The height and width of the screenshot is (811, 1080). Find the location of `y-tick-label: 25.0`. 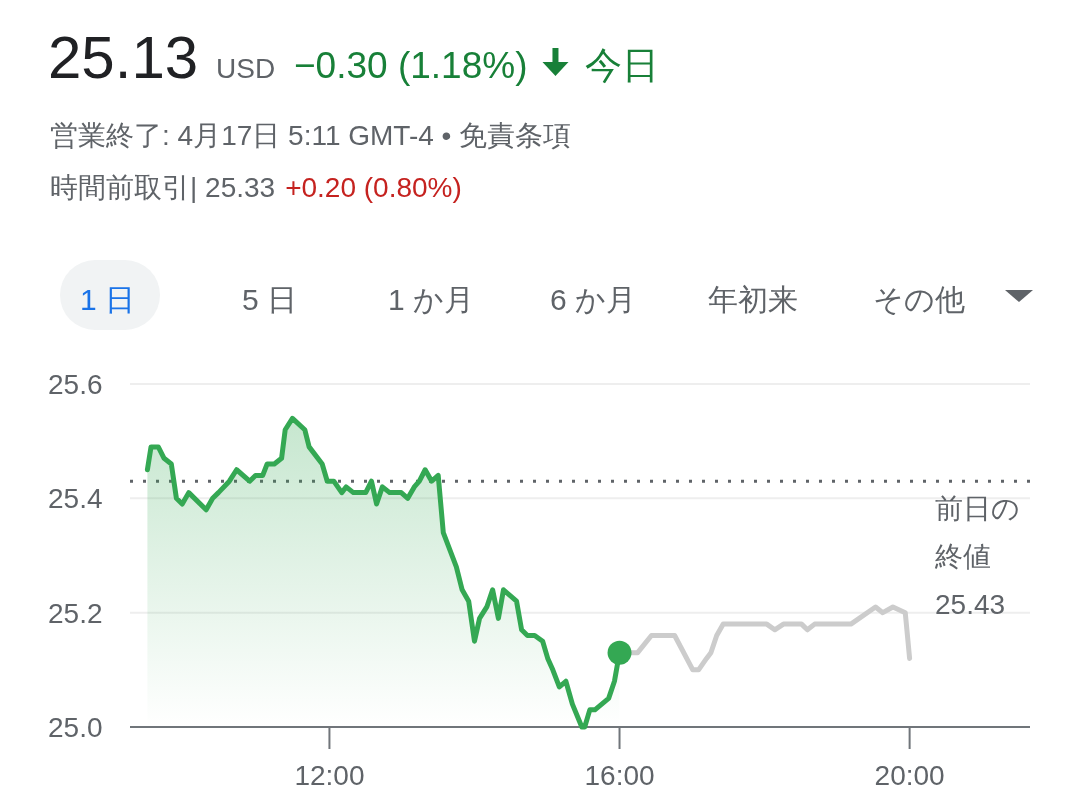

y-tick-label: 25.0 is located at coordinates (75, 727).